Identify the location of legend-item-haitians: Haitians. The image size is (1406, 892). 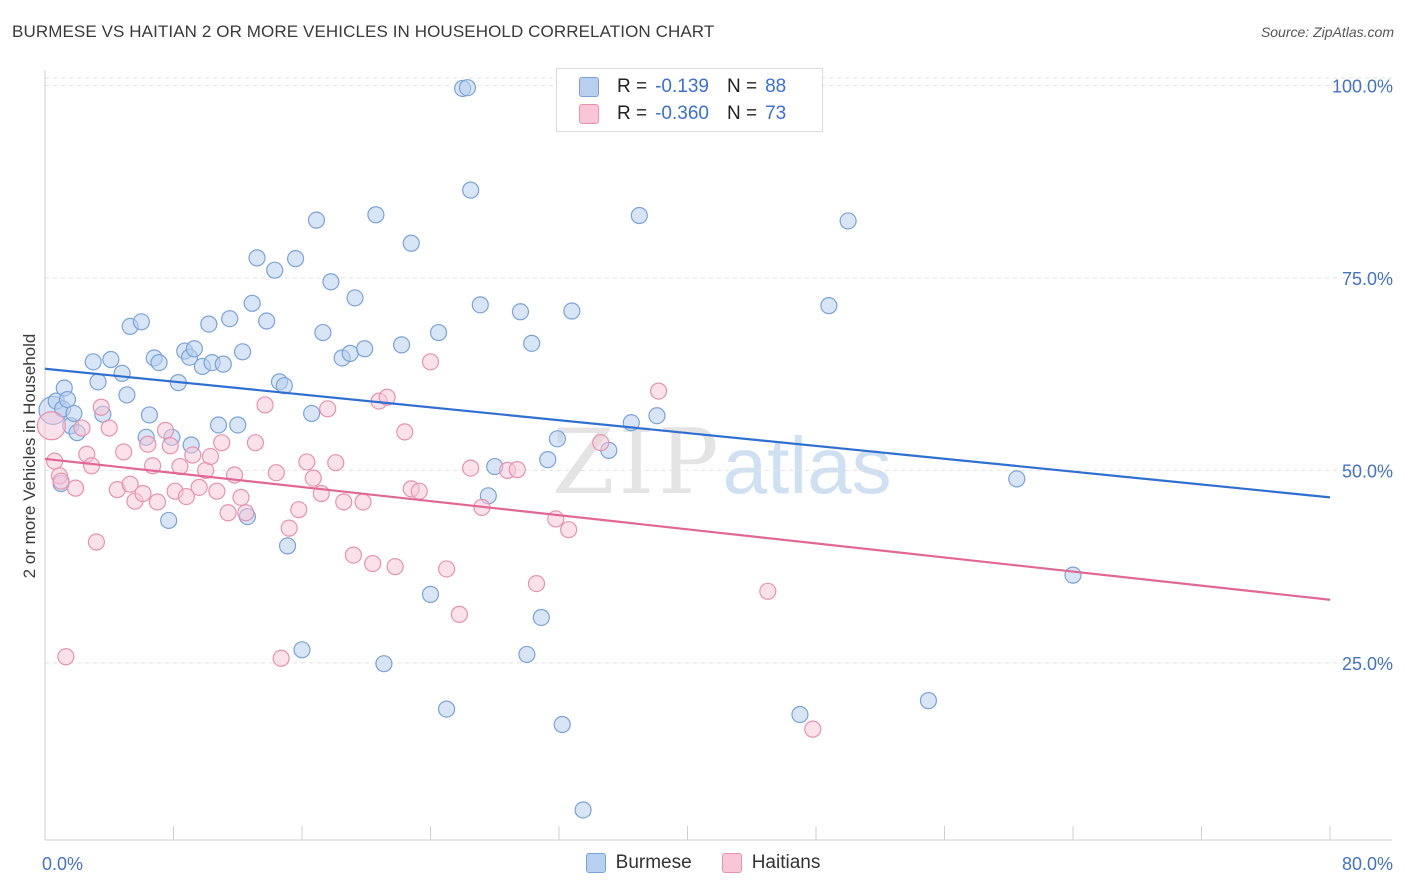
(771, 863).